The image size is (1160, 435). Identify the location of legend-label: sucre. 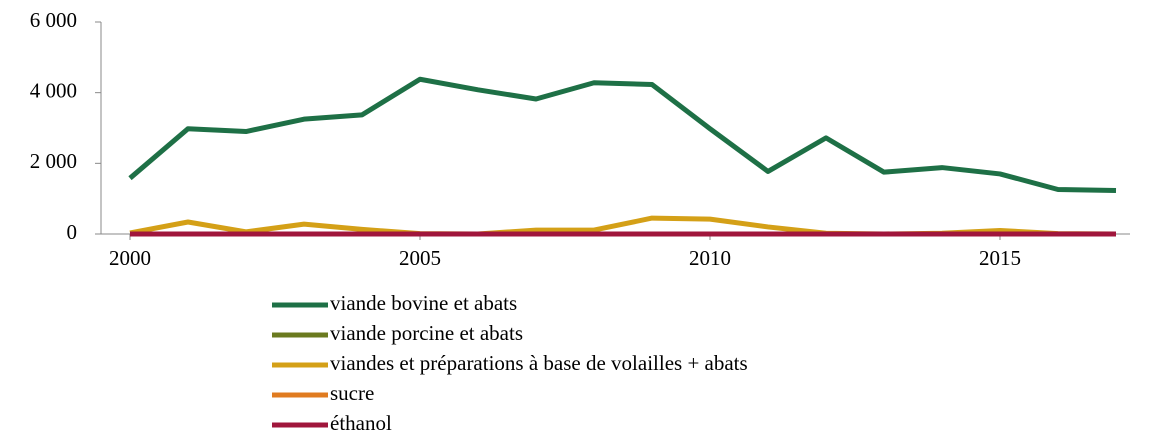
(352, 393).